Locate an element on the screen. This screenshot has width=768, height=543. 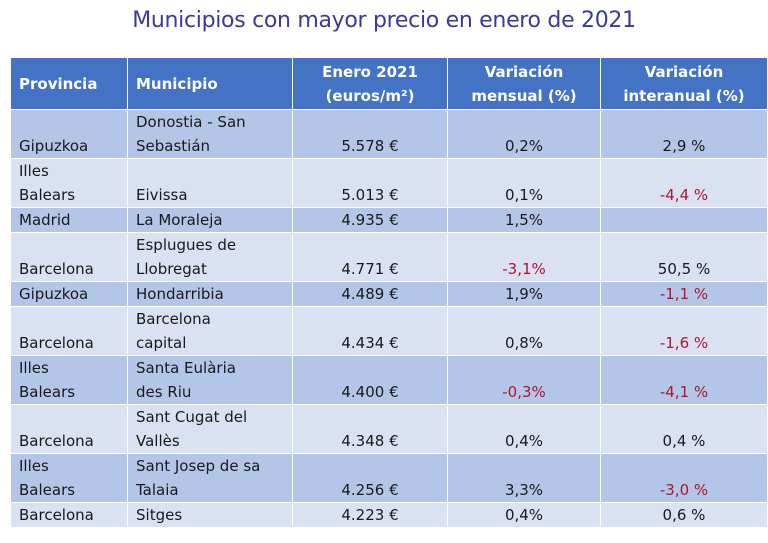
cell-variacion-interanual: -4,4 % is located at coordinates (684, 183).